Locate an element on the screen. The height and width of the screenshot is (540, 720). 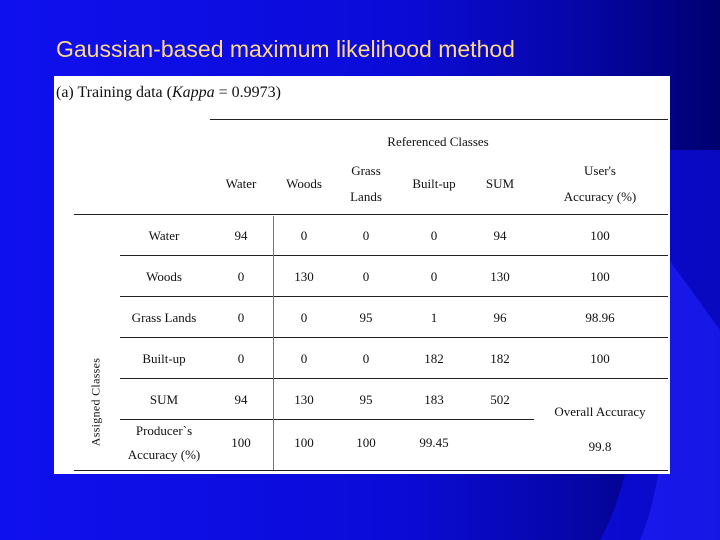
rule-bottom is located at coordinates (371, 470).